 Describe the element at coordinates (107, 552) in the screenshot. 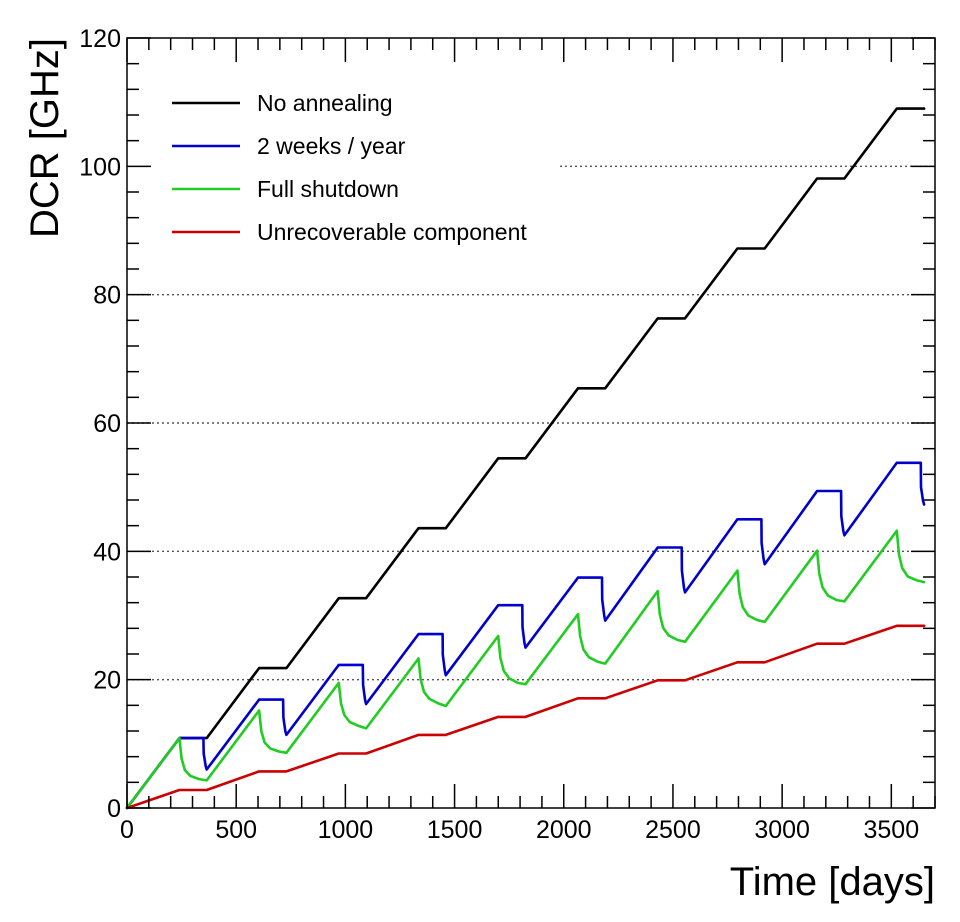

I see `y-tick-label: 40` at that location.